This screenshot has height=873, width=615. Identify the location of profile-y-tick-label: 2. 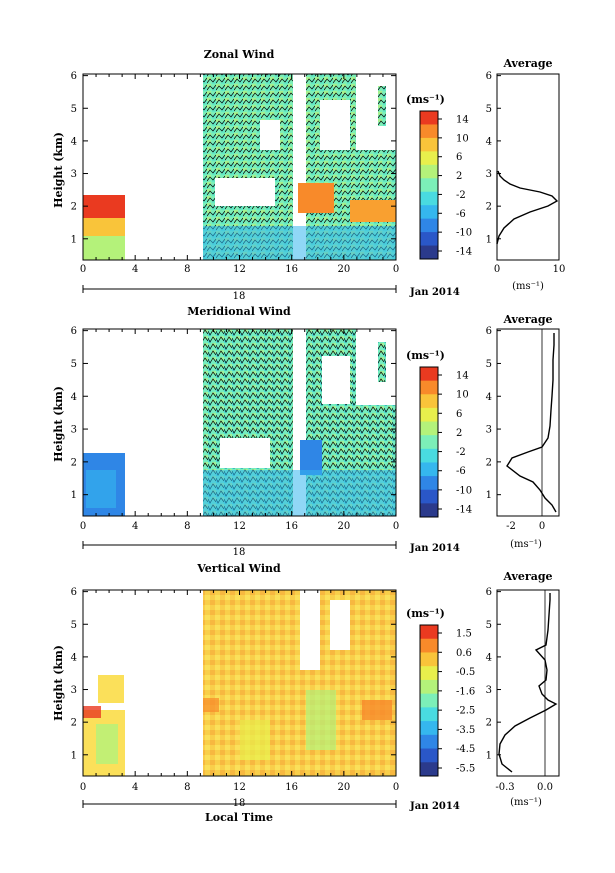
(489, 462).